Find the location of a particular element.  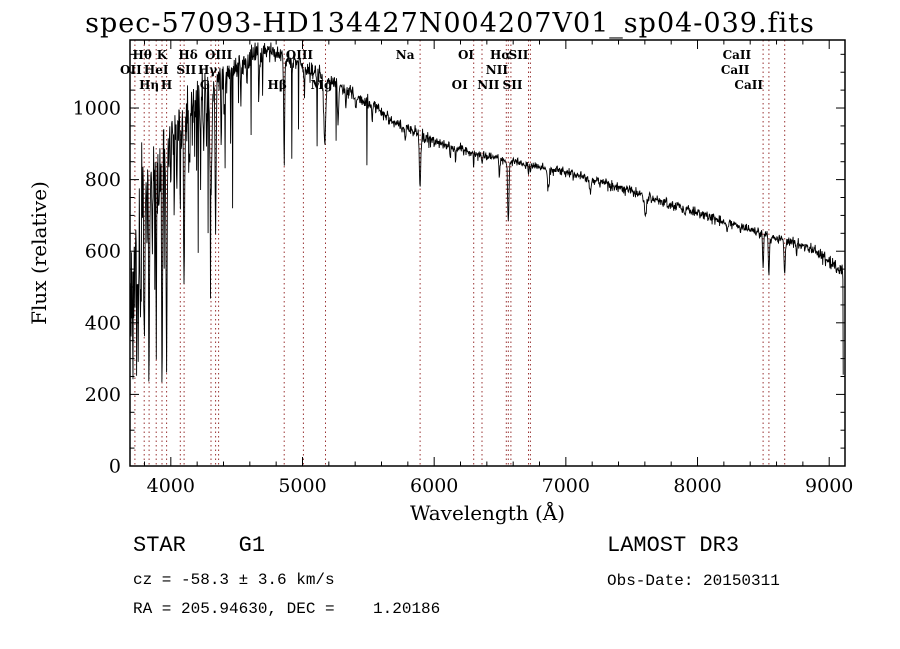

coordinates-text: RA = 205.94630, DEC = 1.20186 is located at coordinates (287, 609).